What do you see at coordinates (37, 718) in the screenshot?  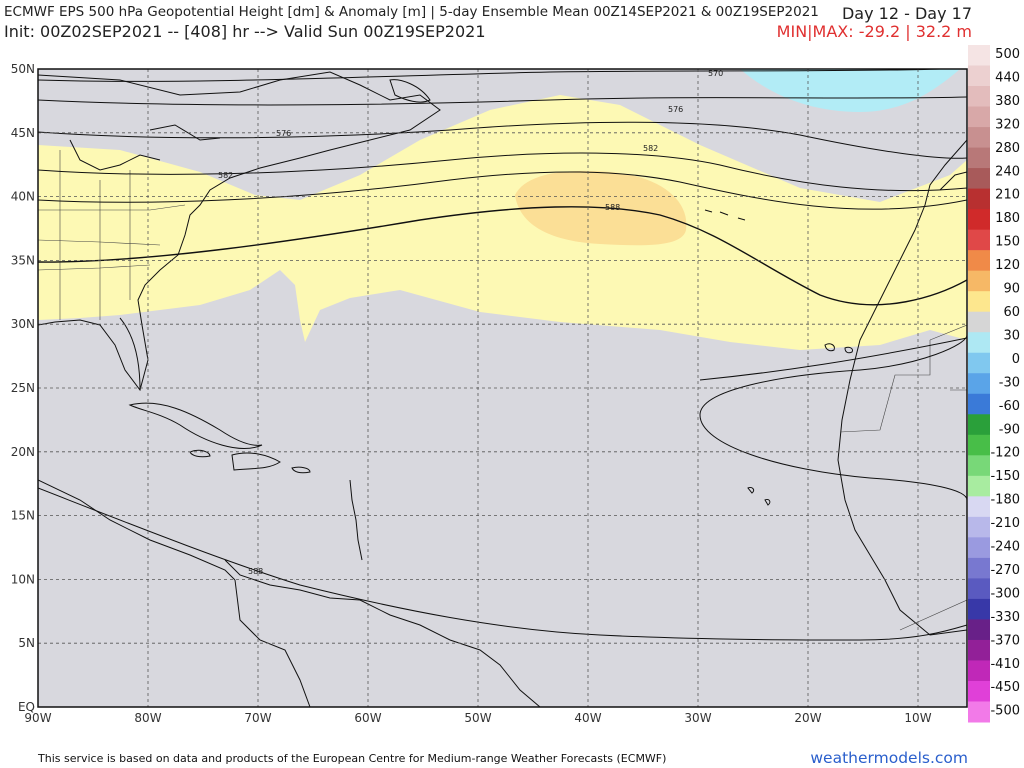 I see `lon-label: 90W` at bounding box center [37, 718].